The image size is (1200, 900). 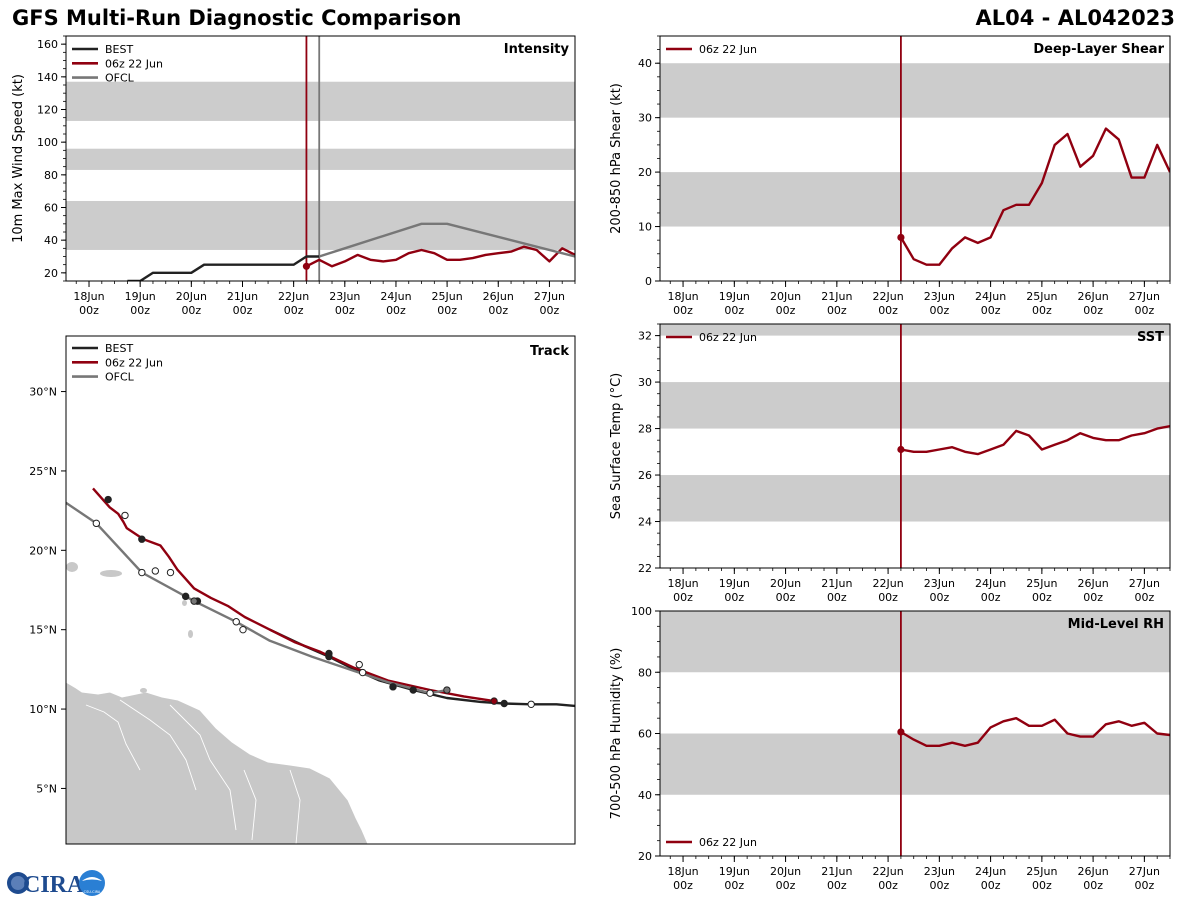 I want to click on rh-xtick-hour-2: 00z, so click(x=786, y=885).